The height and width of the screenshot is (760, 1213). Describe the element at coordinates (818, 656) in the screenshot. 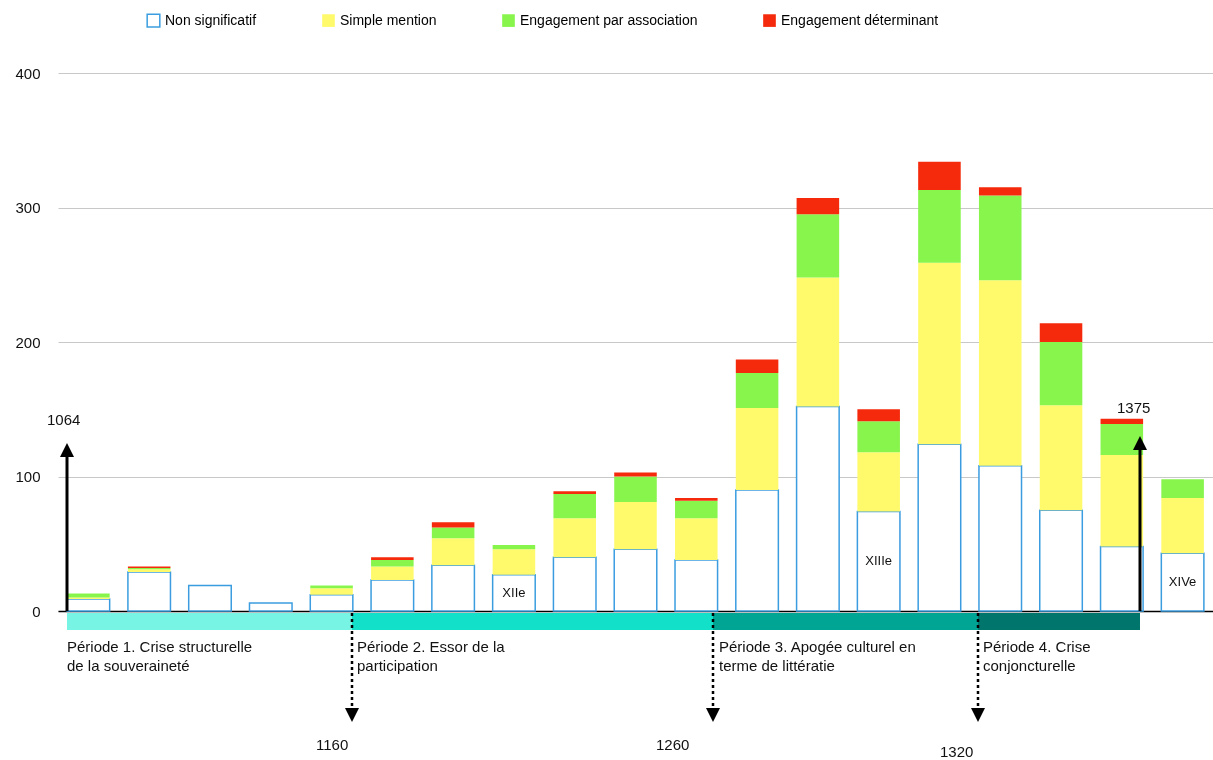

I see `text: Période 3. Apogée culturel en terme de littératie` at that location.